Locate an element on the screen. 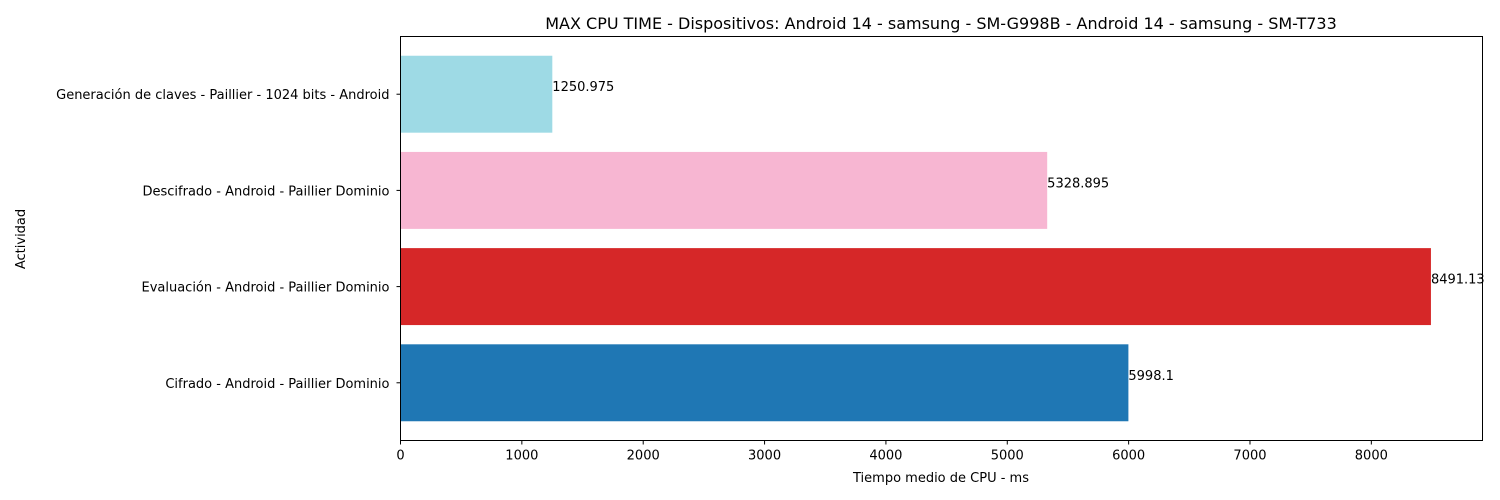 Image resolution: width=1500 pixels, height=500 pixels. x-tick-label: 1000 is located at coordinates (521, 456).